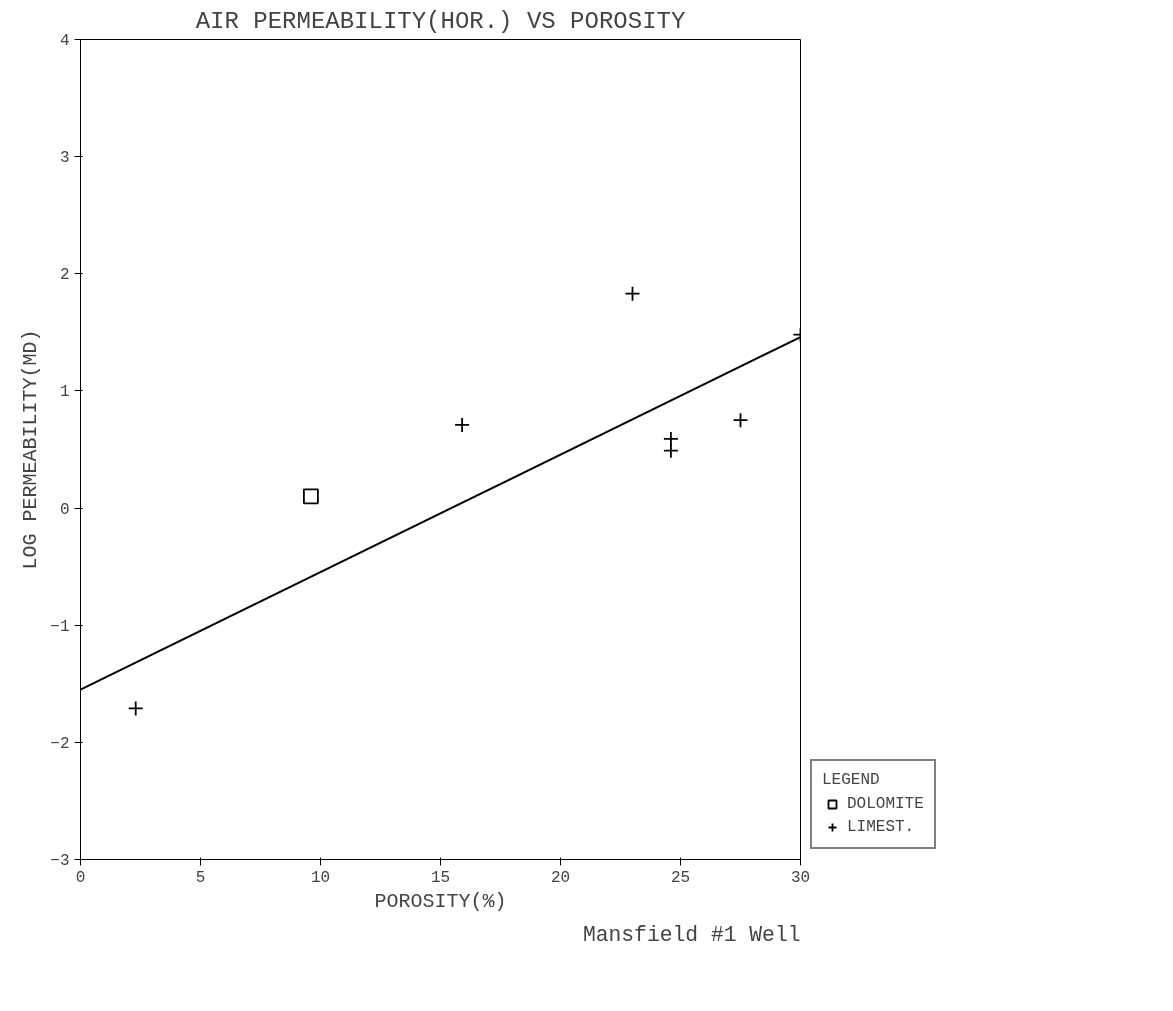 The height and width of the screenshot is (1011, 1173). What do you see at coordinates (200, 877) in the screenshot?
I see `x-tick-label: 5` at bounding box center [200, 877].